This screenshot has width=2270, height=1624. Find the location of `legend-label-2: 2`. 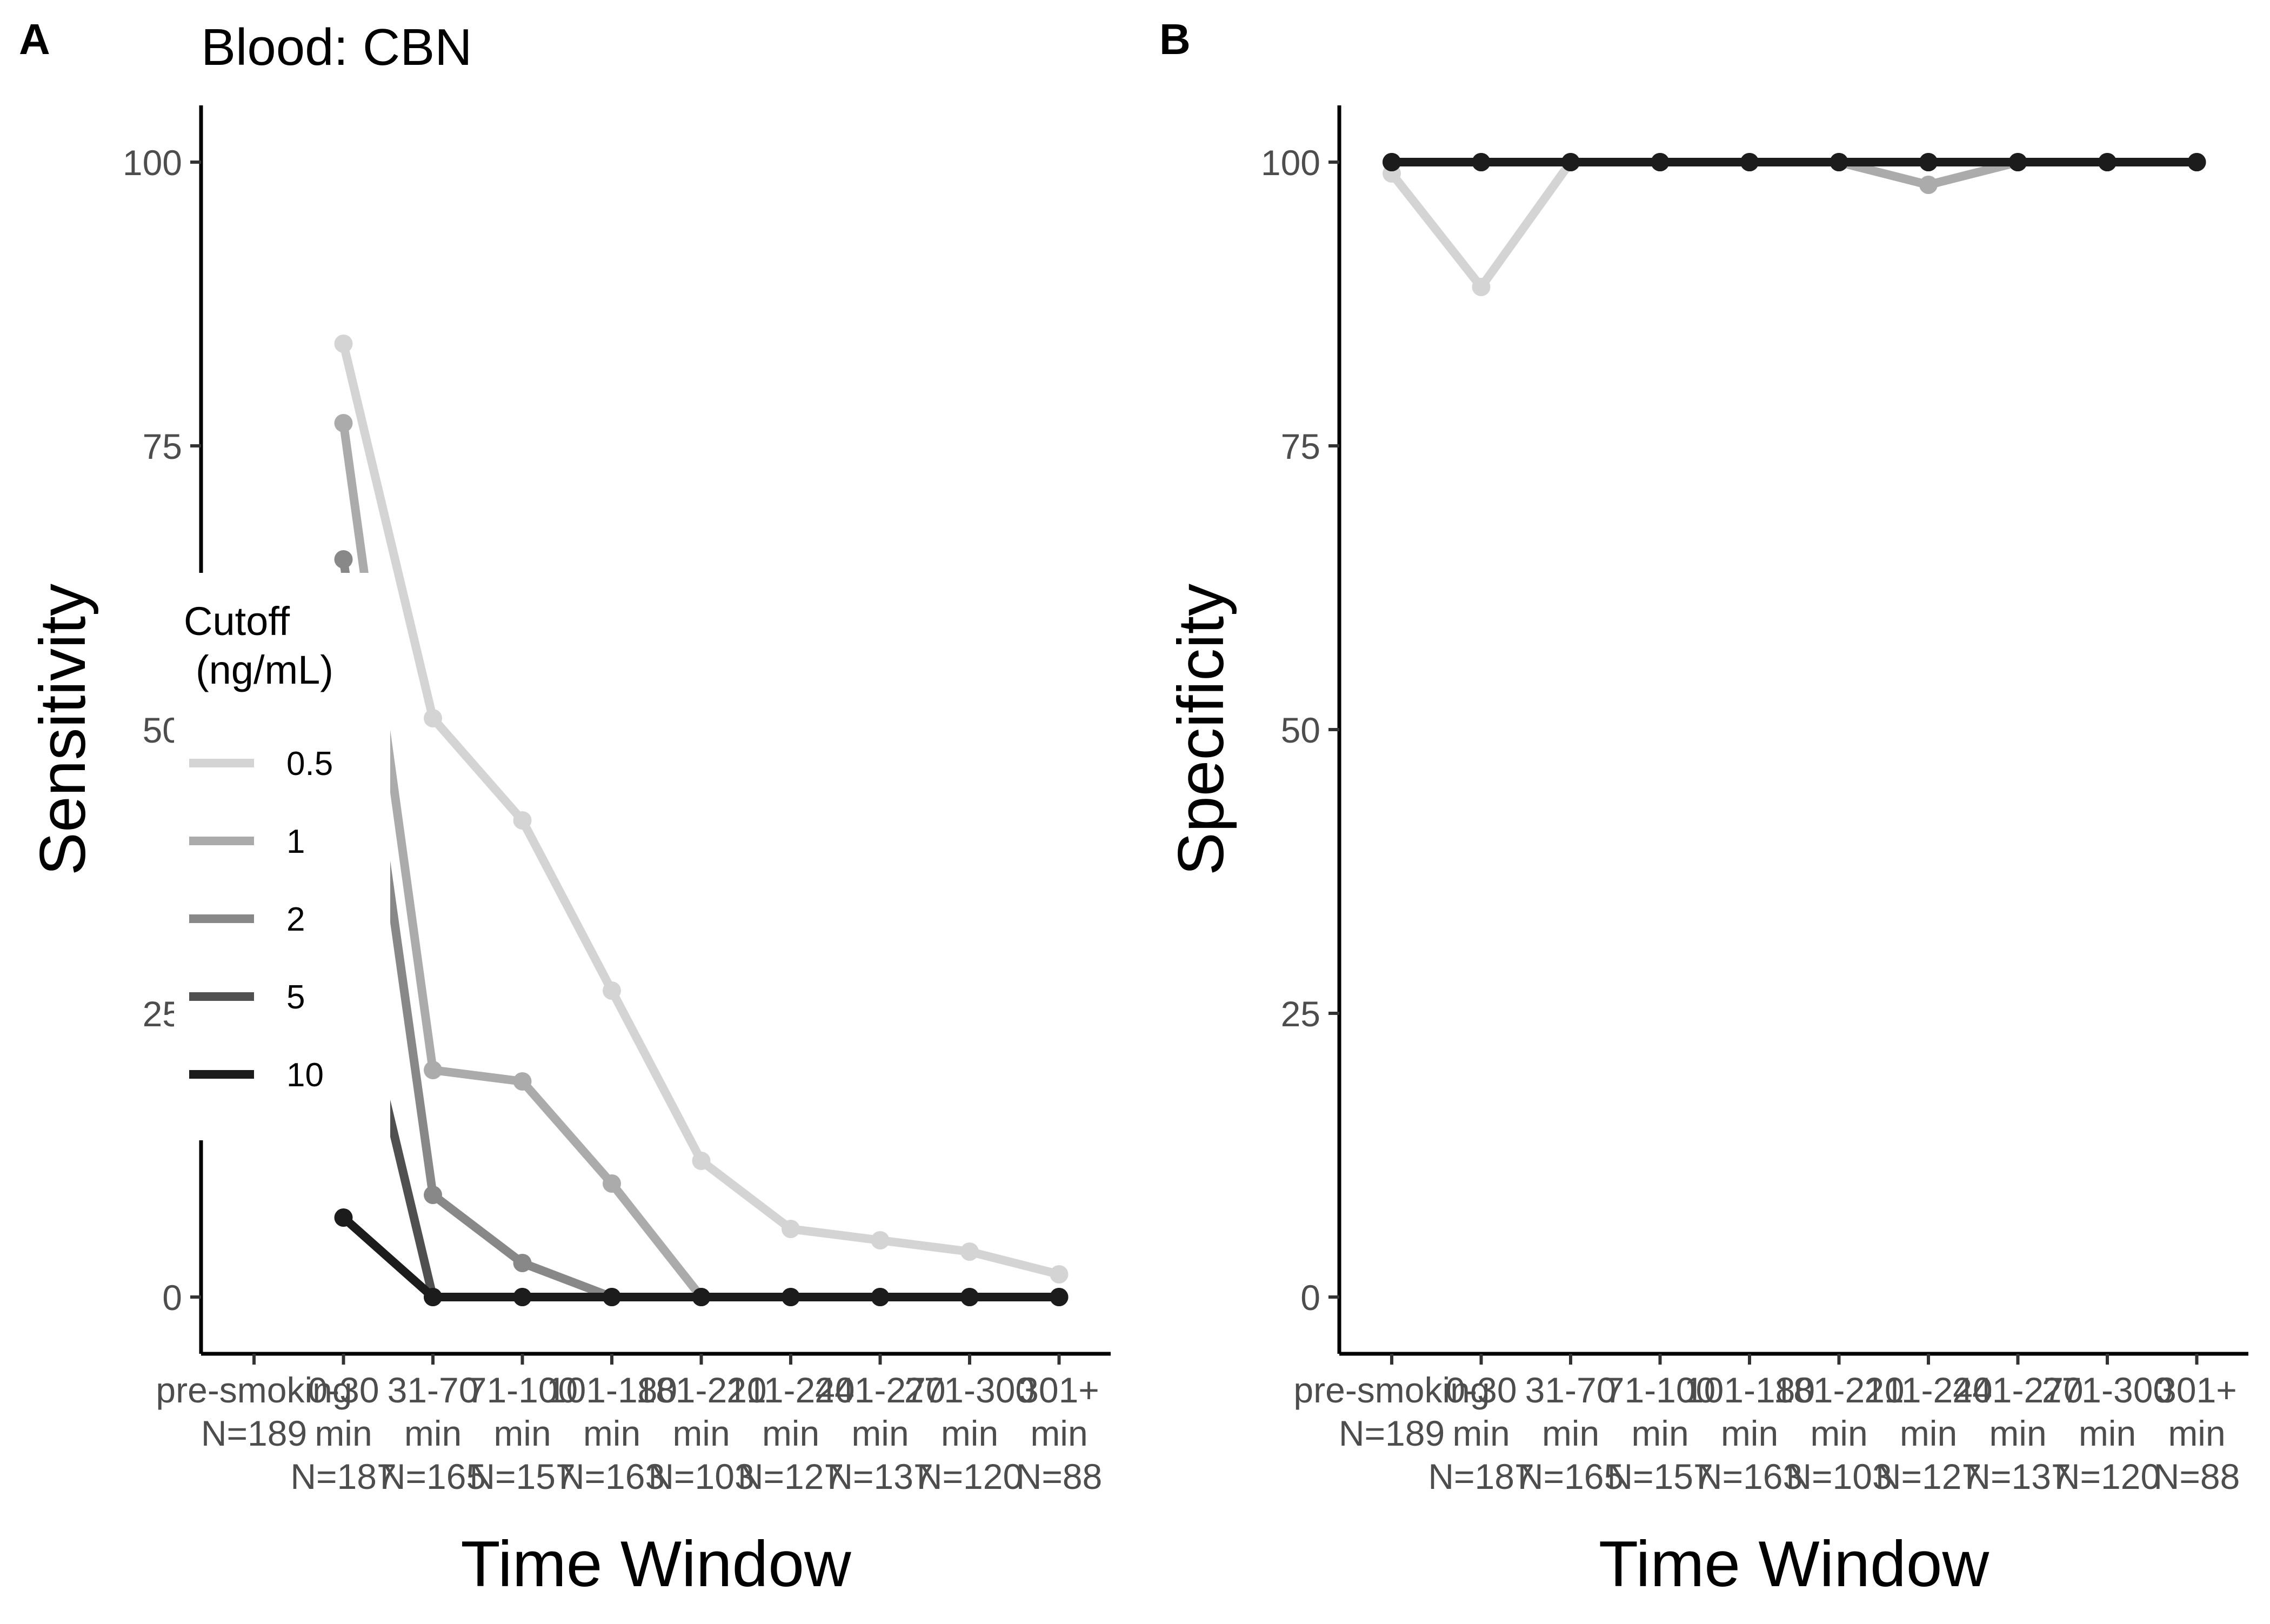

legend-label-2: 2 is located at coordinates (295, 919).